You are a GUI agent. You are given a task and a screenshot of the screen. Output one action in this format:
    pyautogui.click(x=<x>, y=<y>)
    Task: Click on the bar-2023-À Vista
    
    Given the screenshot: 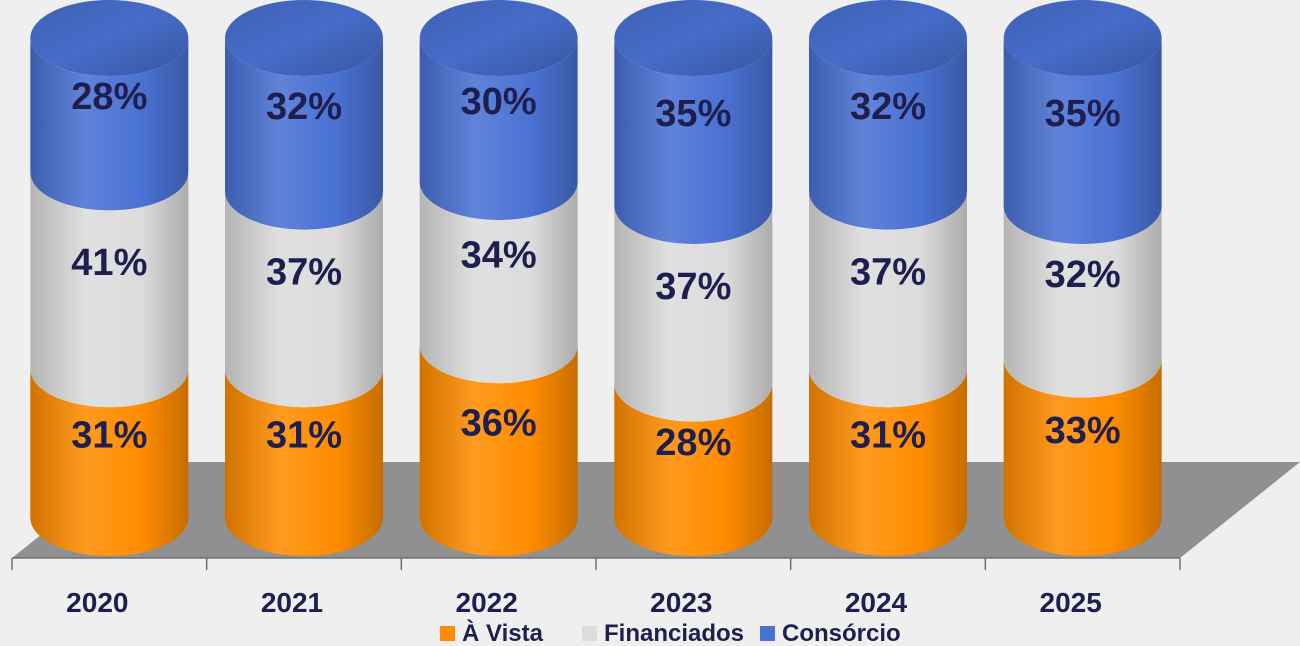 What is the action you would take?
    pyautogui.click(x=693, y=469)
    